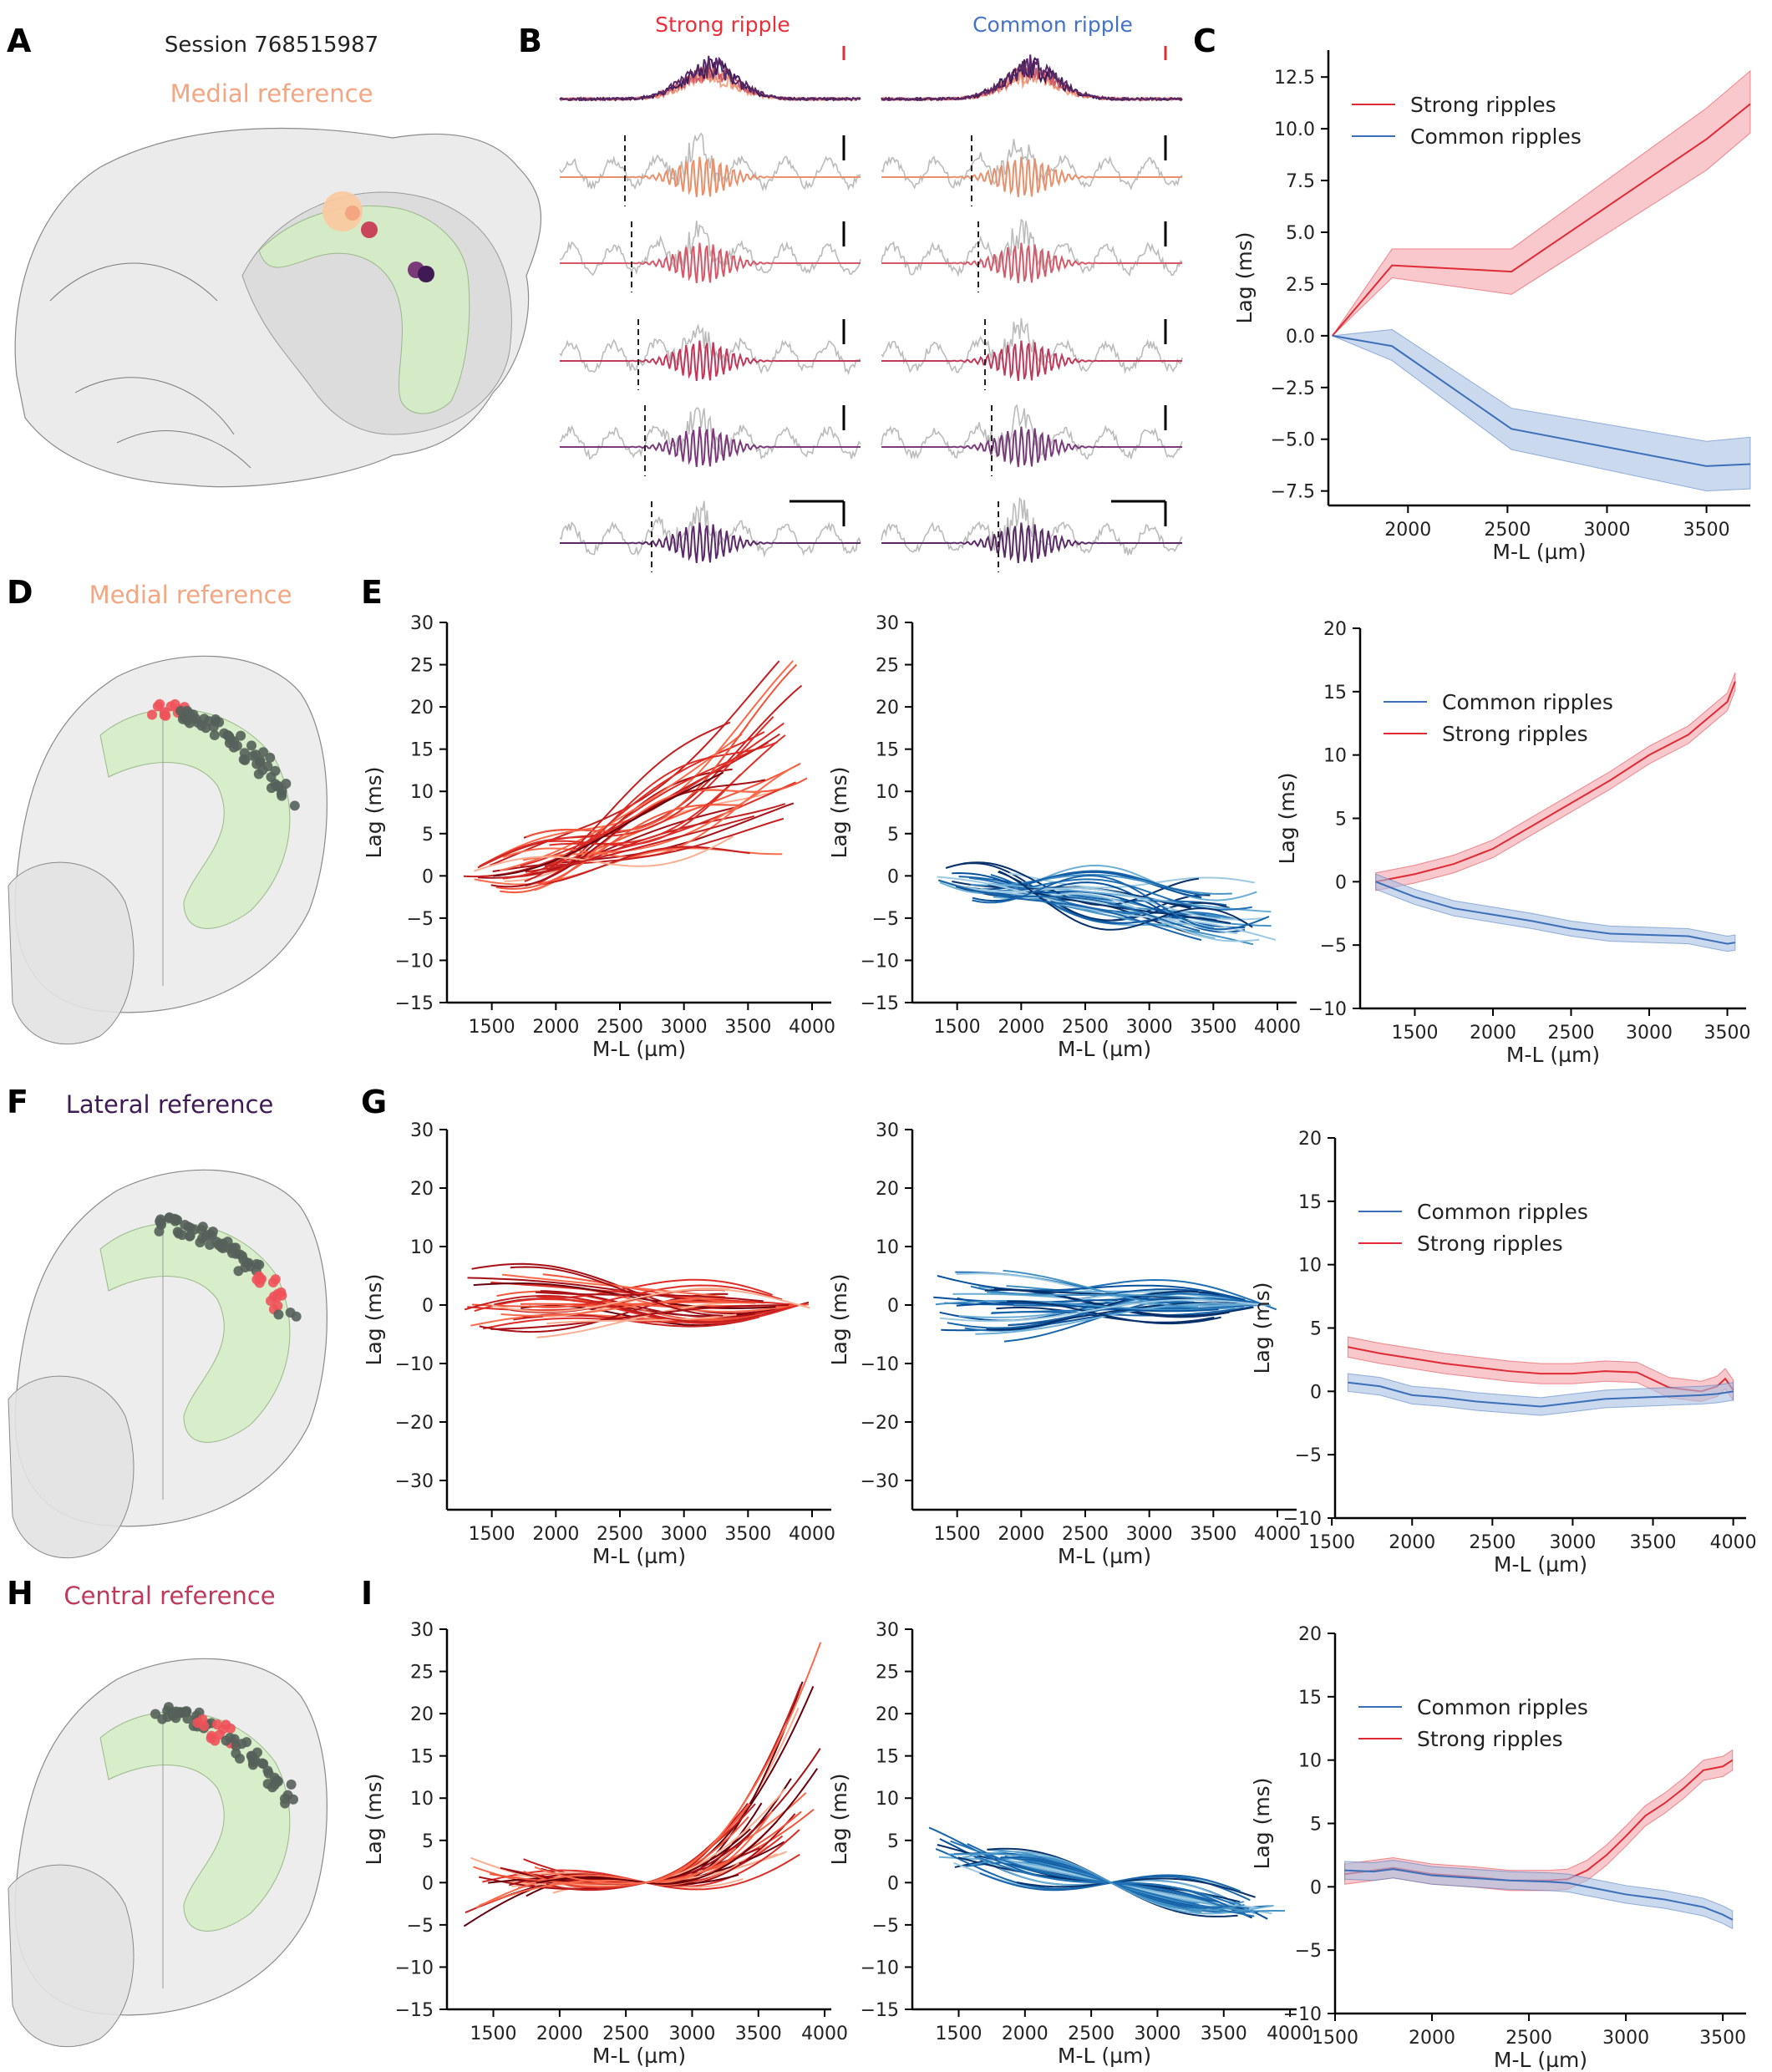  Describe the element at coordinates (1294, 129) in the screenshot. I see `y-tick-label: 10.0` at that location.